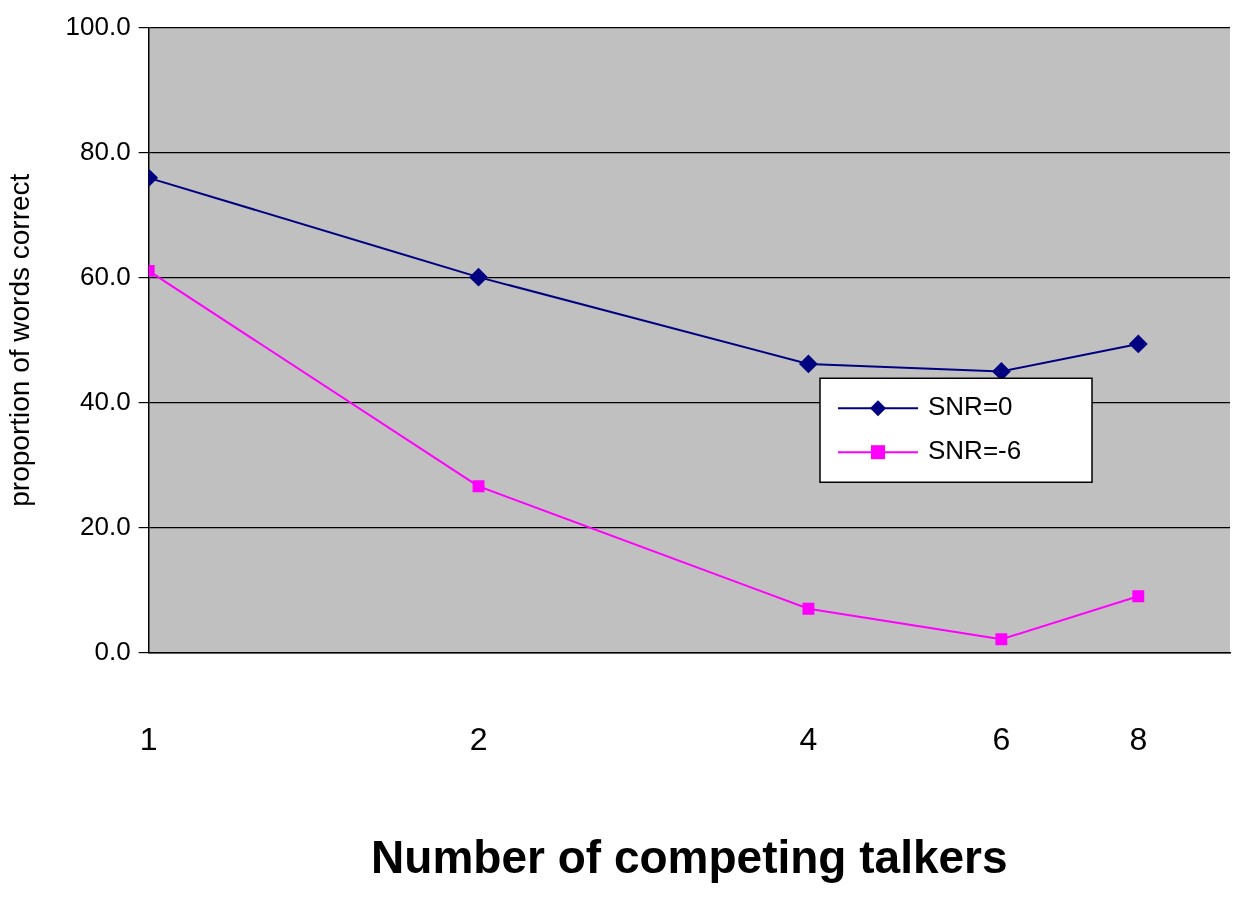 The height and width of the screenshot is (902, 1240). Describe the element at coordinates (689, 857) in the screenshot. I see `x-axis-title: Number of competing talkers` at that location.